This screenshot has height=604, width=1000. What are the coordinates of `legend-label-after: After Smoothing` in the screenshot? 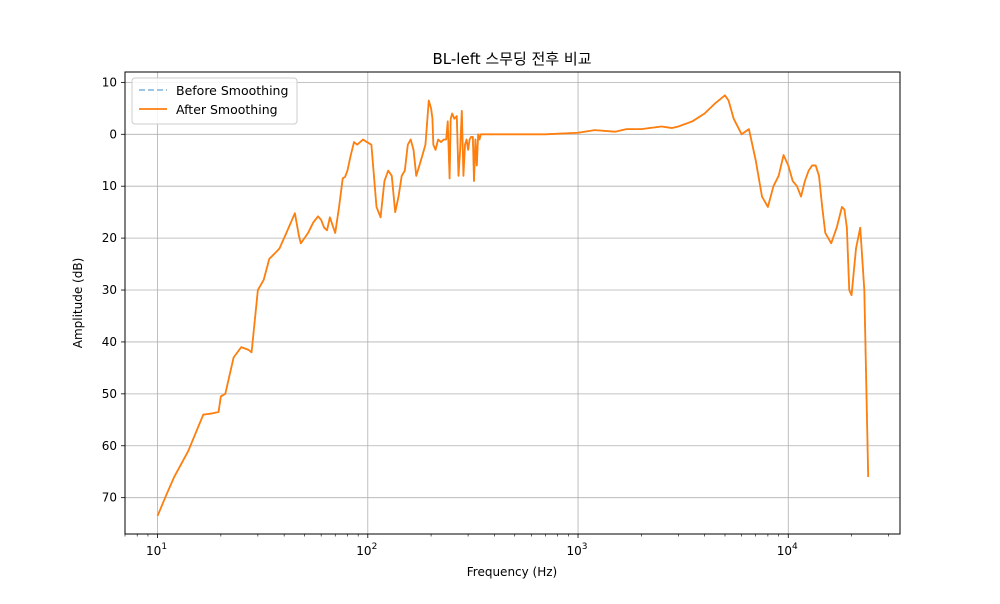 It's located at (227, 109).